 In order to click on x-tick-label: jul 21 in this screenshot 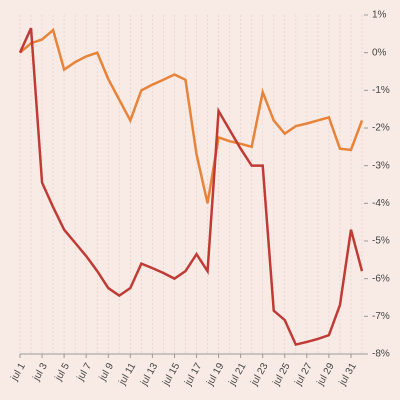, I will do `click(238, 374)`.